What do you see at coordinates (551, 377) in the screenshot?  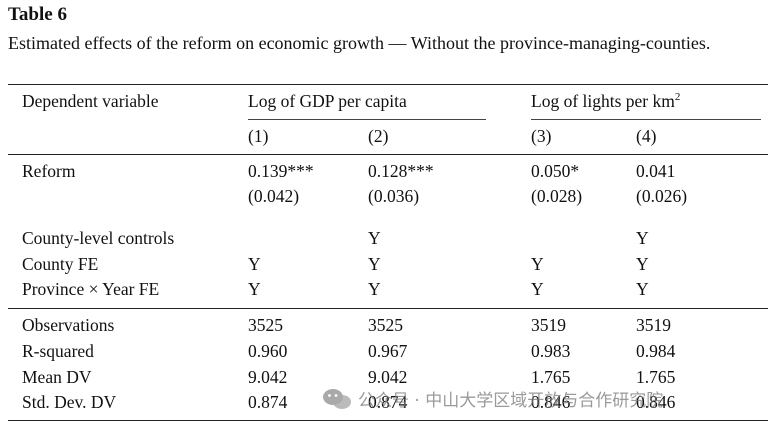 I see `mean-dv-3: 1.765` at bounding box center [551, 377].